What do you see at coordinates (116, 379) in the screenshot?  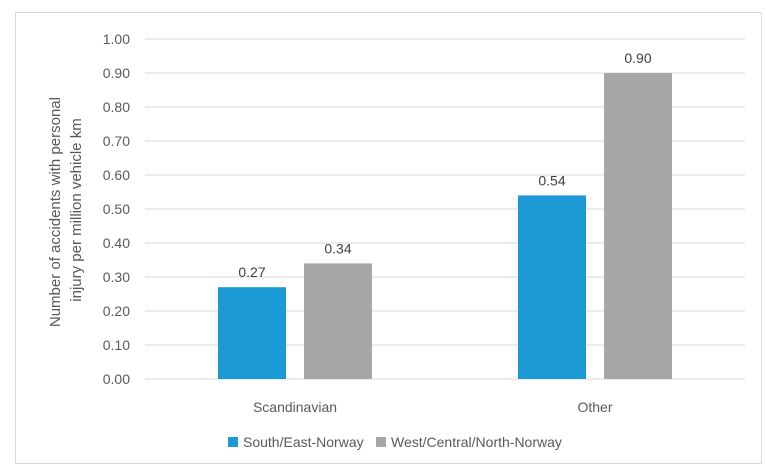 I see `y-tick-label: 0.00` at bounding box center [116, 379].